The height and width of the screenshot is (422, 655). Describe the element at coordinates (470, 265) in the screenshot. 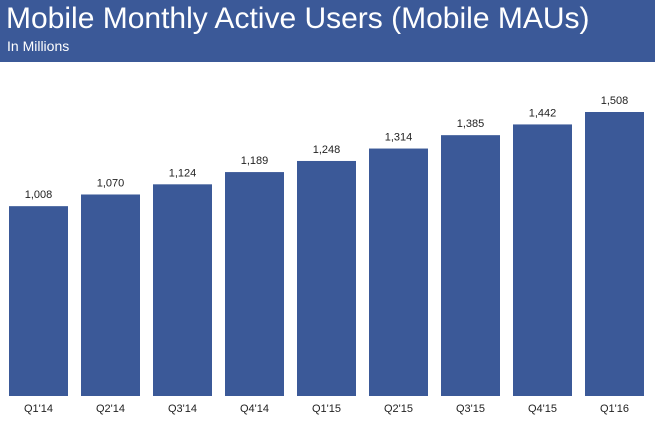

I see `bar-Q3'15` at that location.